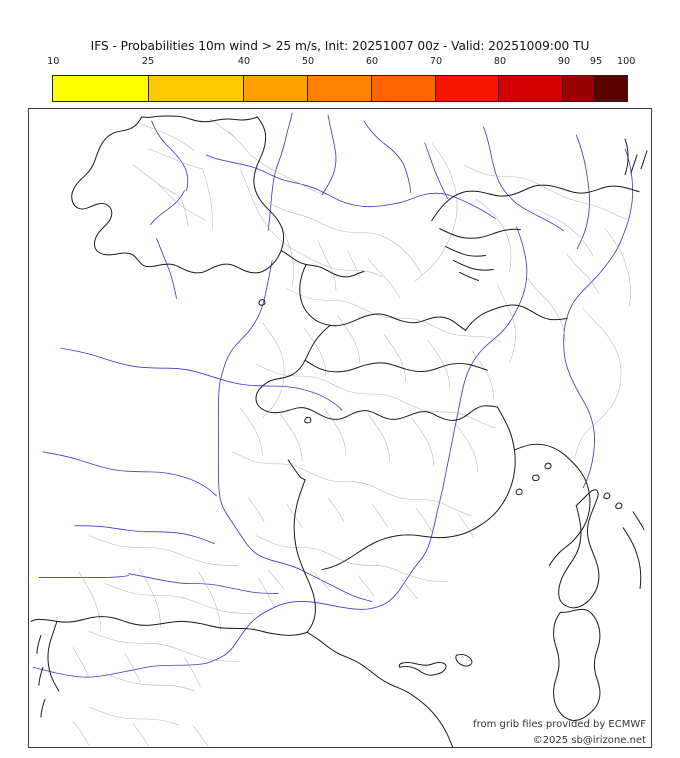  I want to click on colorbar-tick-labels: 10 25 40 50 60 70 80 90 95 100, so click(341, 63).